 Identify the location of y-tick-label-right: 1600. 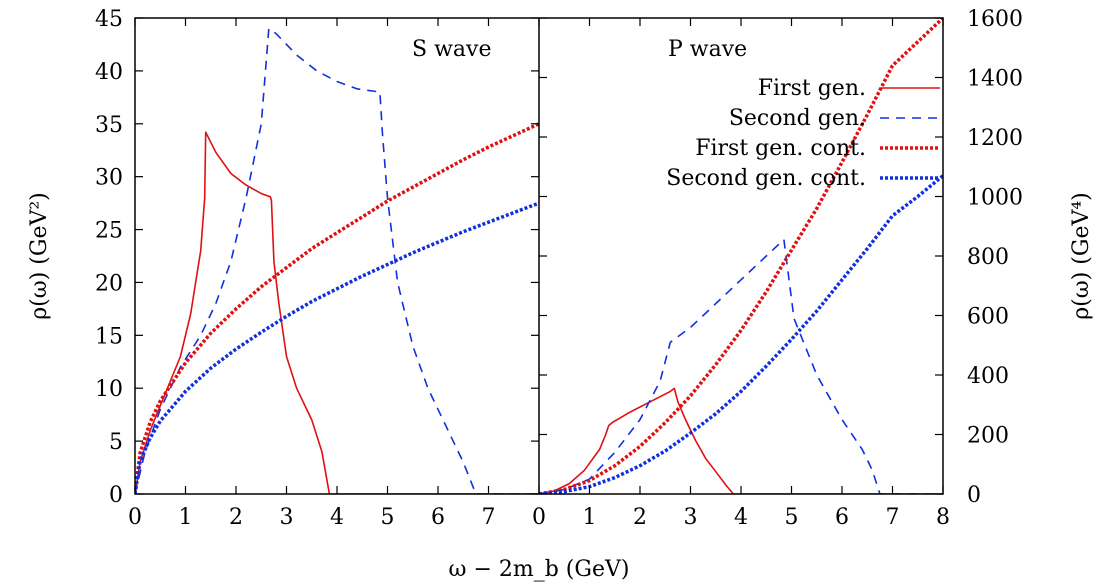
(995, 19).